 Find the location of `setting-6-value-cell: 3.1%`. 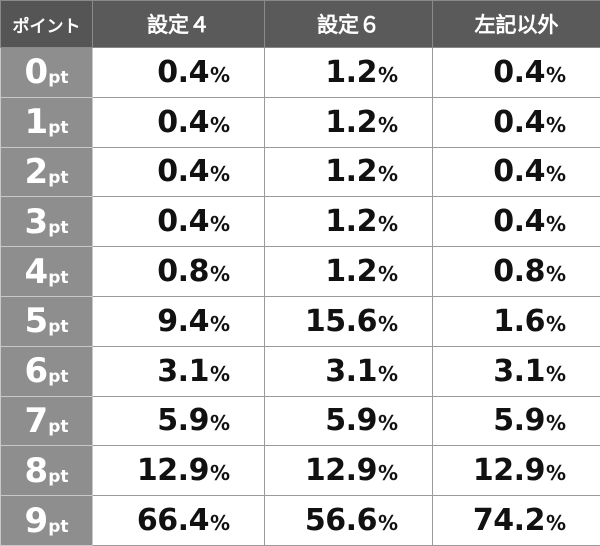

setting-6-value-cell: 3.1% is located at coordinates (349, 371).